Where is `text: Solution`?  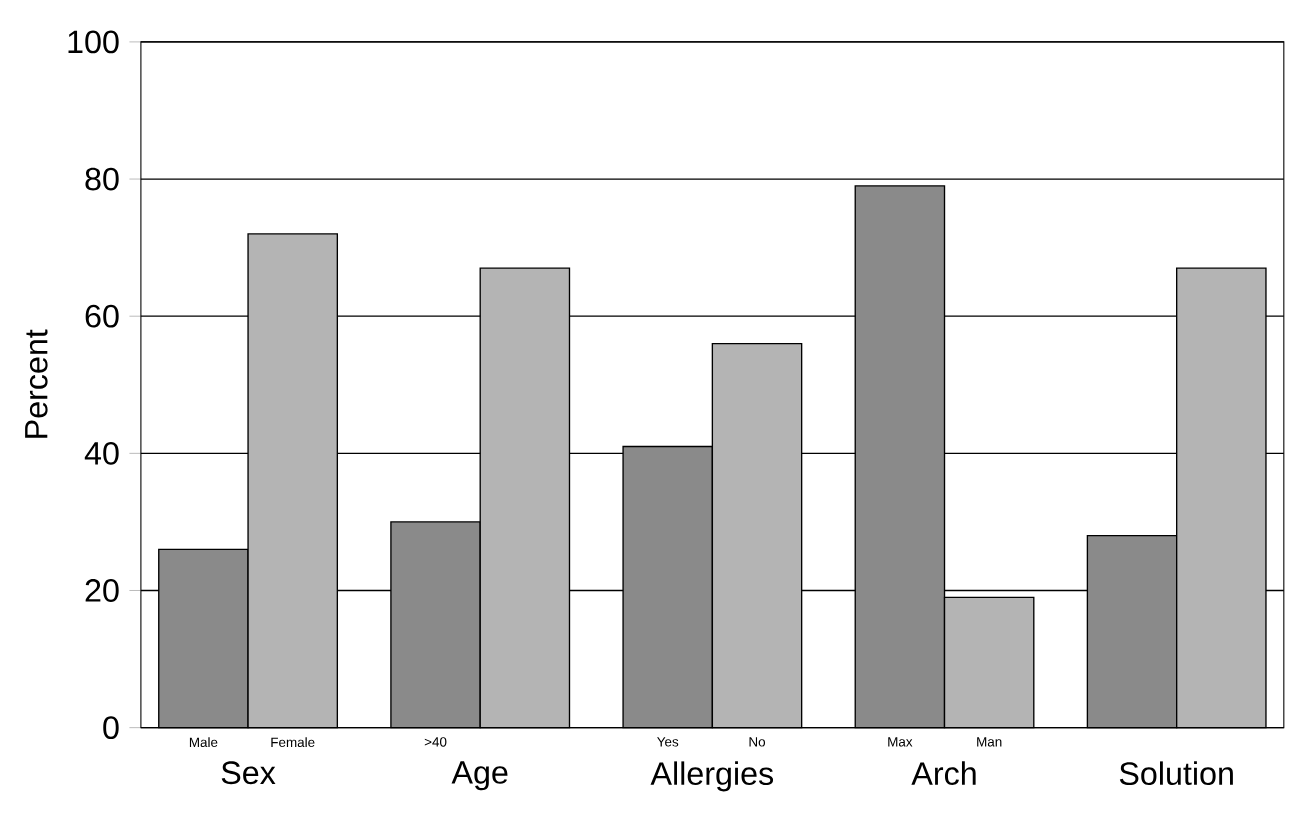
text: Solution is located at coordinates (1176, 773).